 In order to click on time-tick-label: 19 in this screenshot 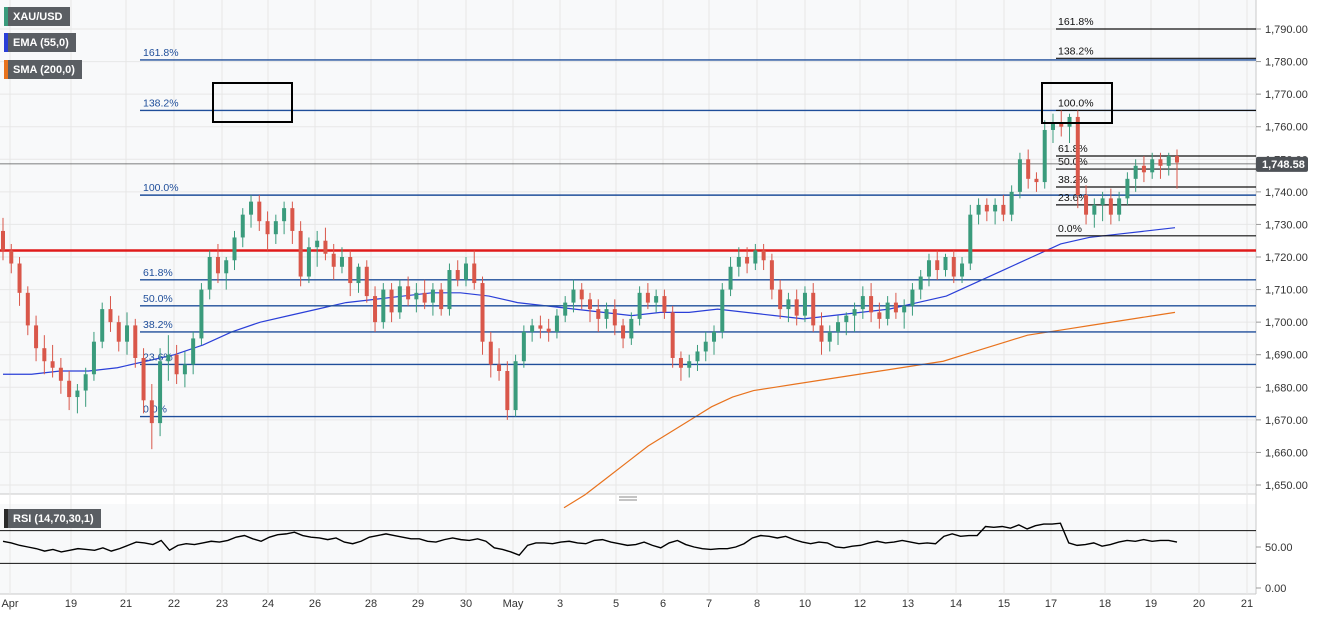, I will do `click(1151, 604)`.